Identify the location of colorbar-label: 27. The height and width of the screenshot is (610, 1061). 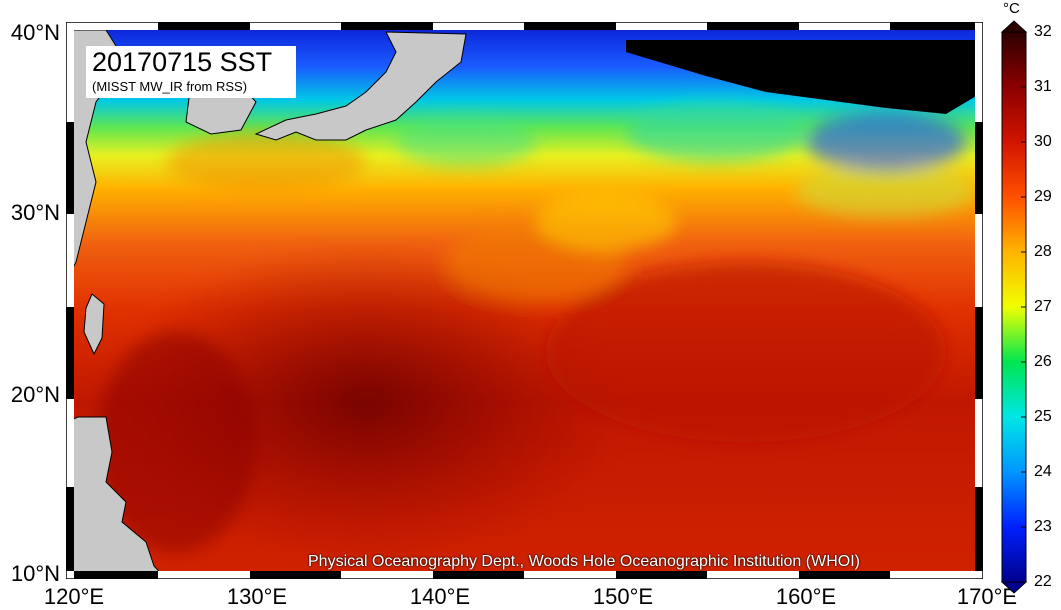
(1043, 306).